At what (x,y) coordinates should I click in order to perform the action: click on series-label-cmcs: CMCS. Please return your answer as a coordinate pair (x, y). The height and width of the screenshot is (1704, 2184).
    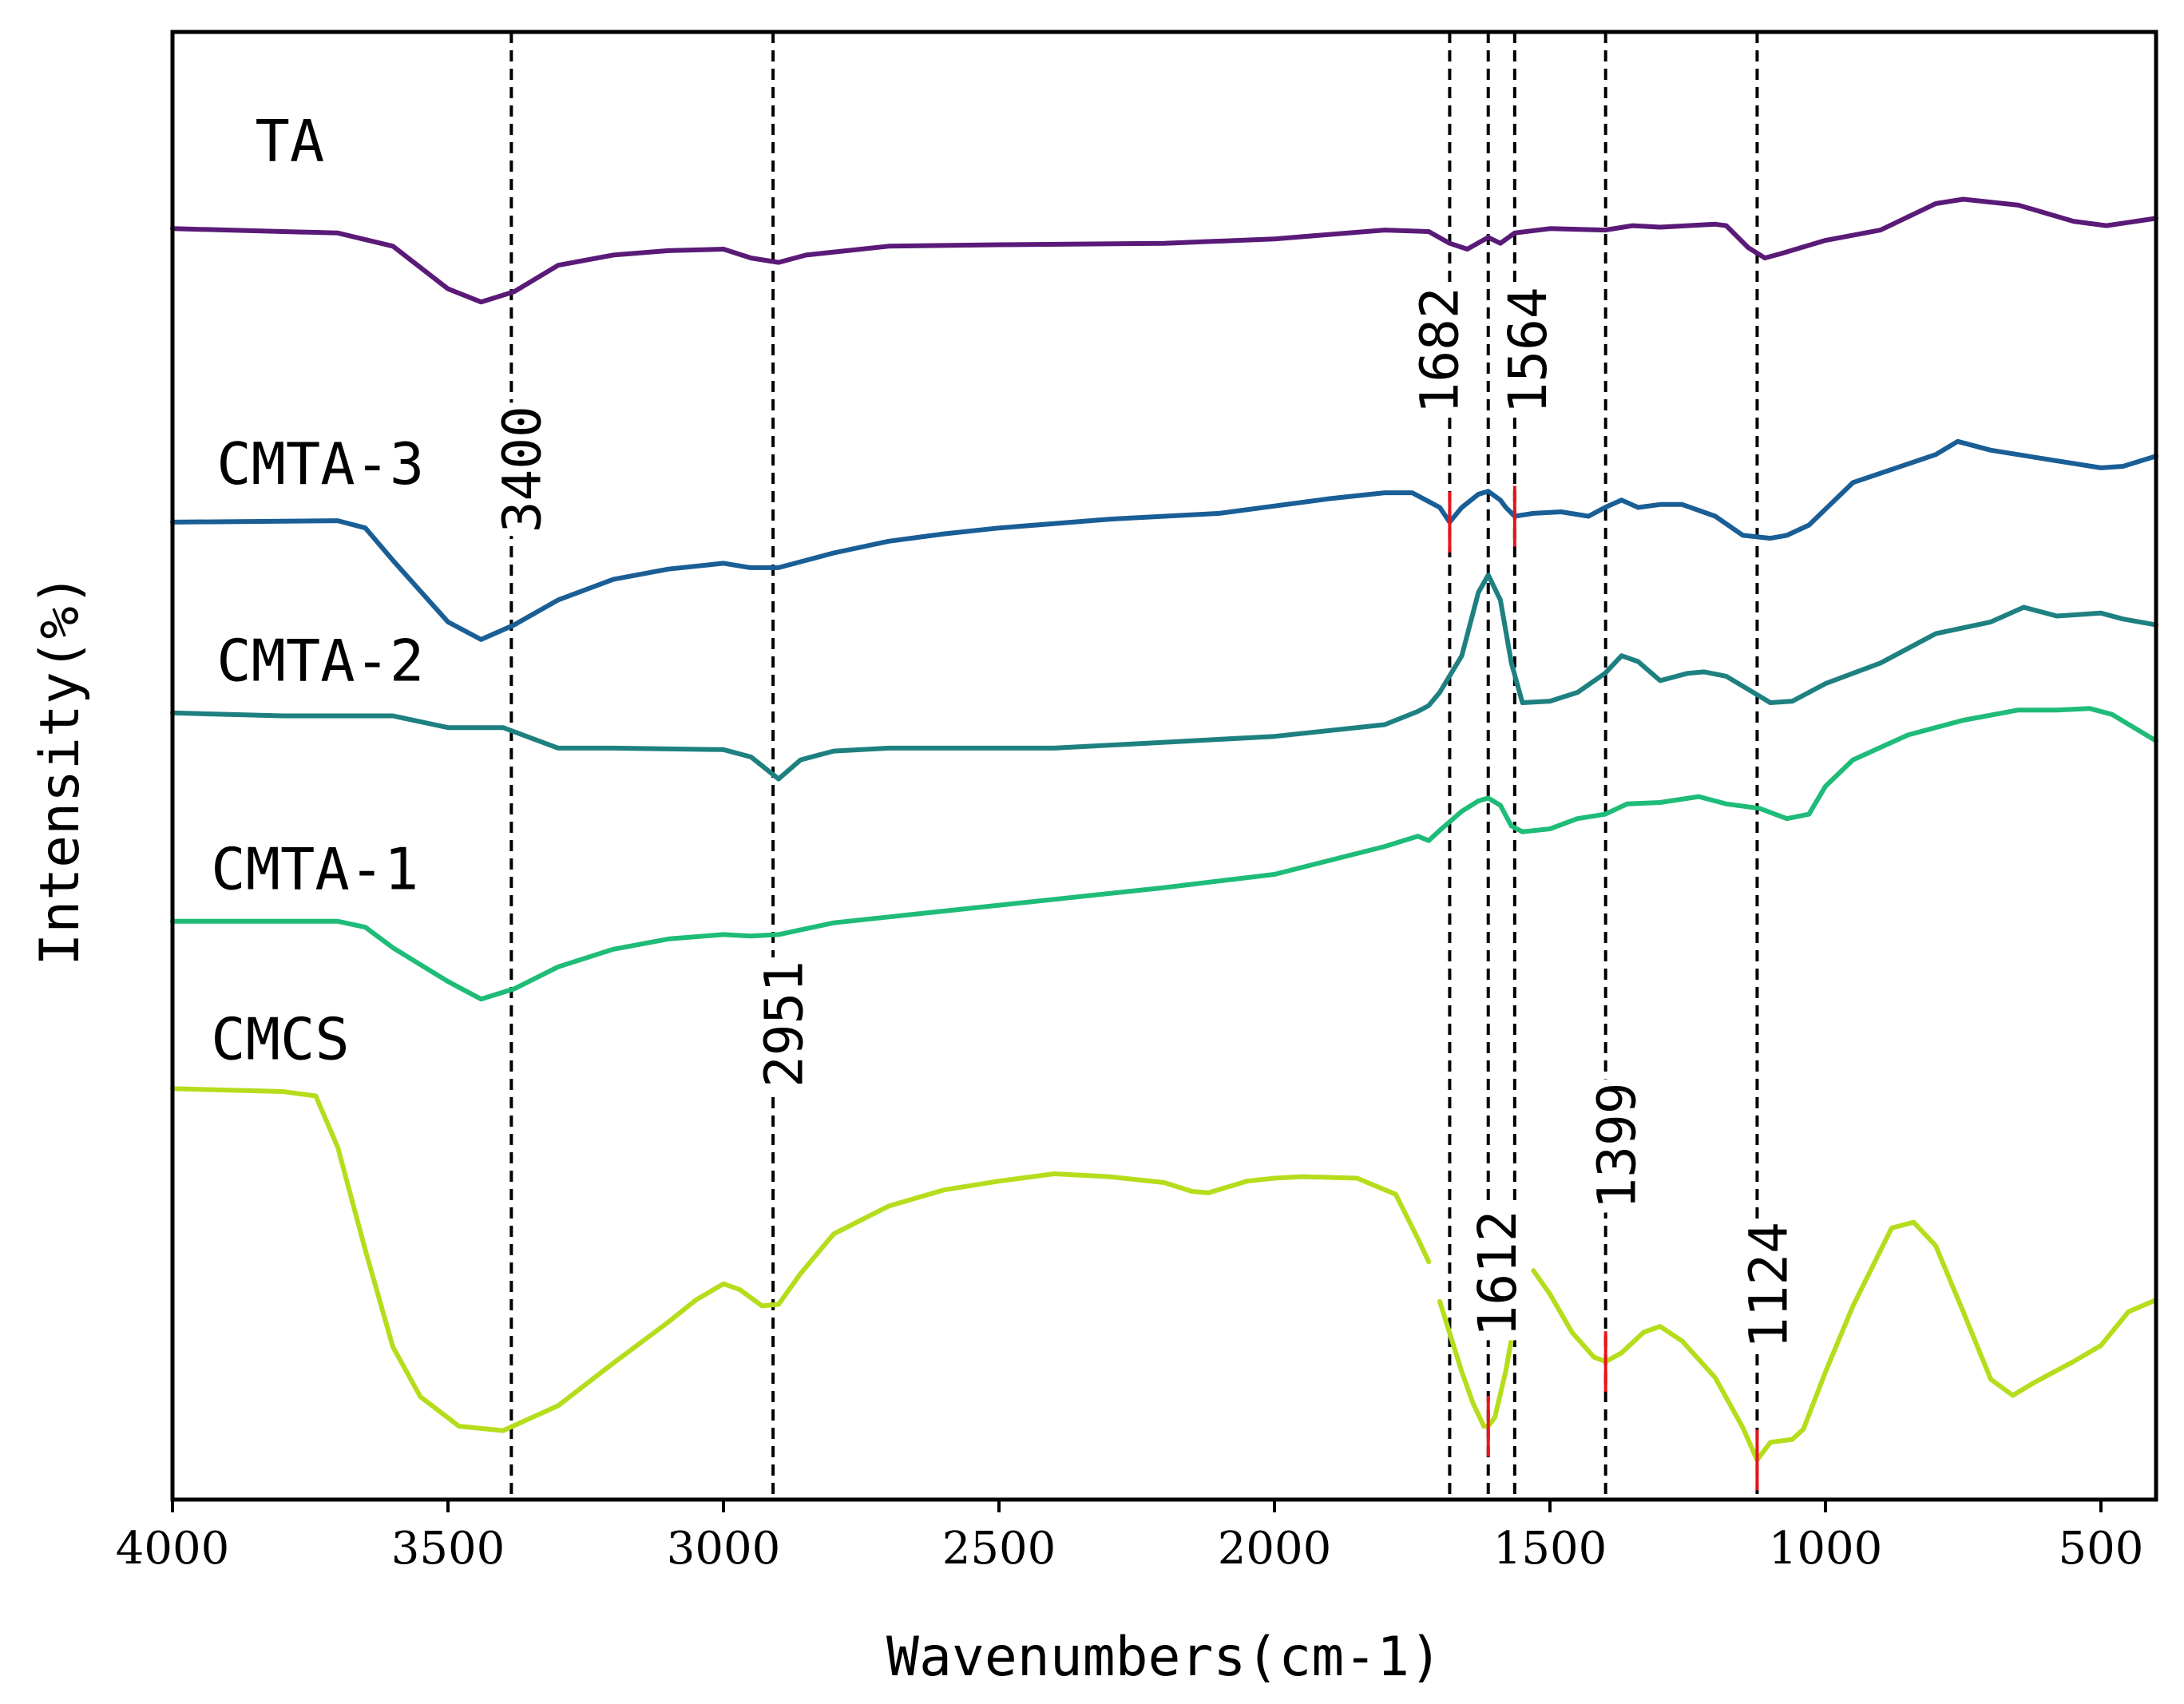
    Looking at the image, I should click on (280, 1039).